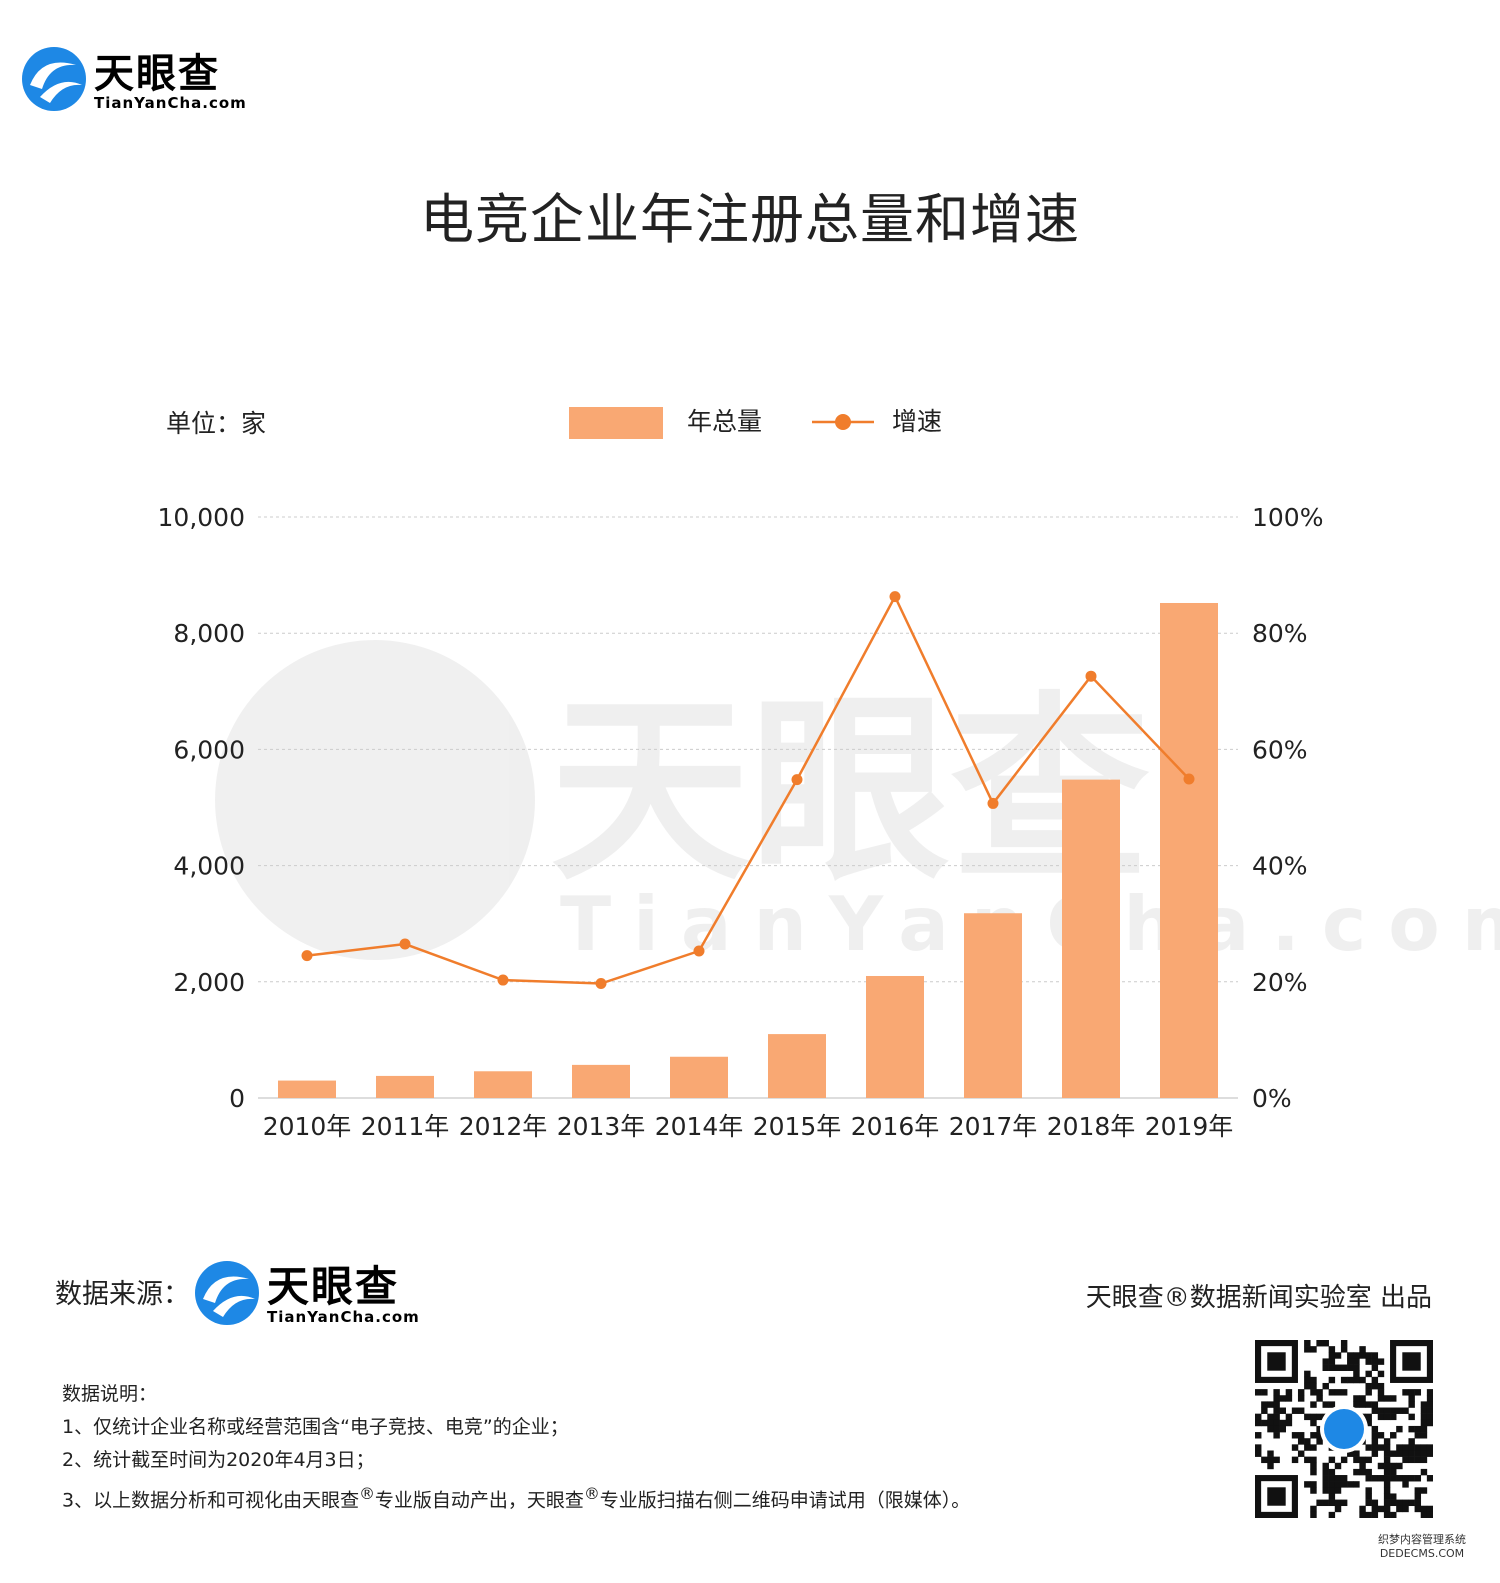  I want to click on legend: 年总量 增速, so click(755, 423).